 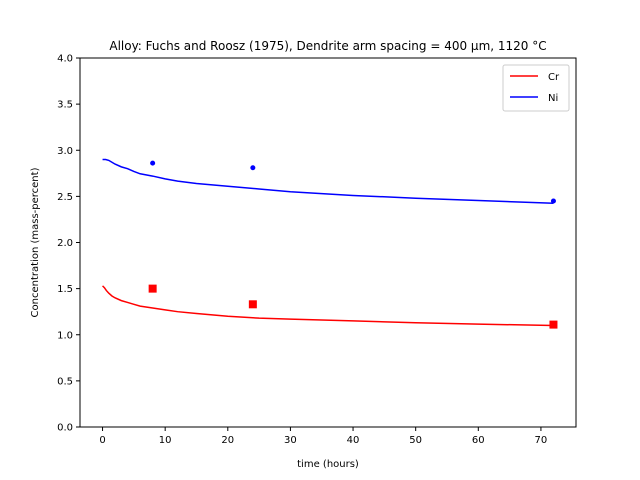 What do you see at coordinates (65, 151) in the screenshot?
I see `y-tick-label: 3.0` at bounding box center [65, 151].